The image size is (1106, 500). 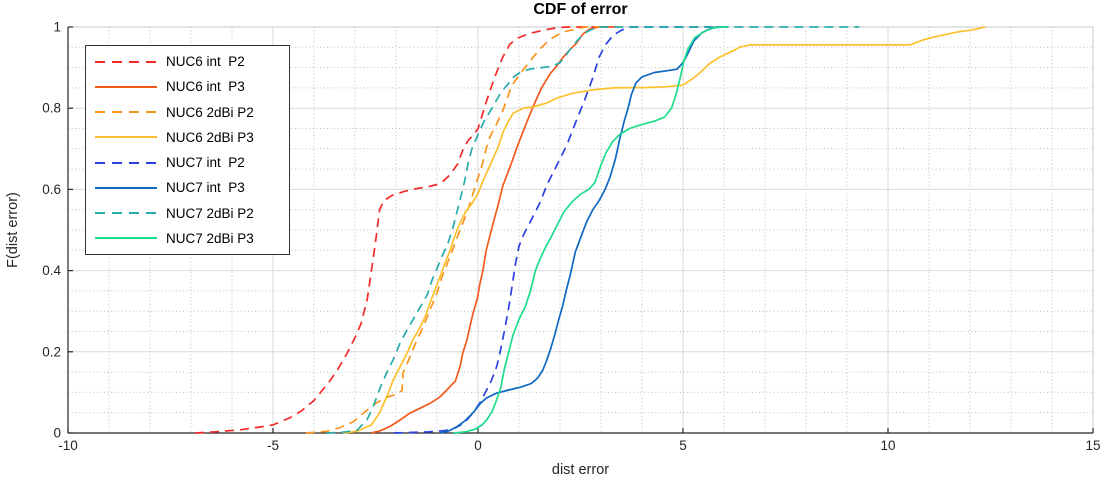 What do you see at coordinates (210, 137) in the screenshot?
I see `legend-label: NUC6 2dBi P3` at bounding box center [210, 137].